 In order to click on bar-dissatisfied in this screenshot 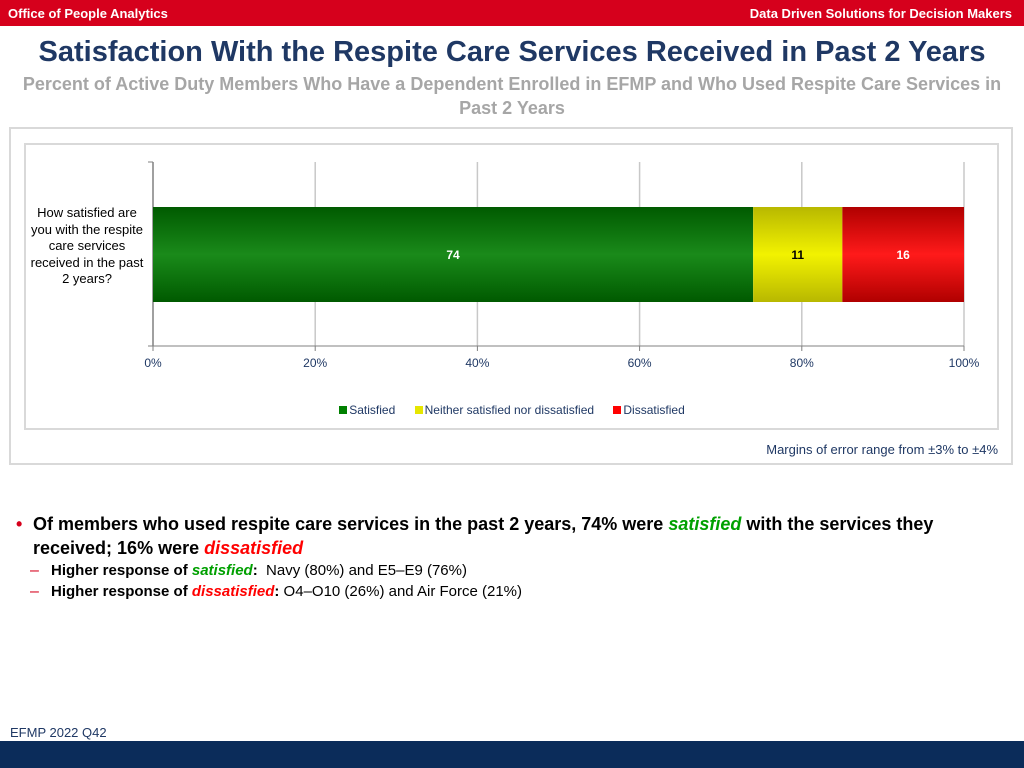, I will do `click(903, 254)`.